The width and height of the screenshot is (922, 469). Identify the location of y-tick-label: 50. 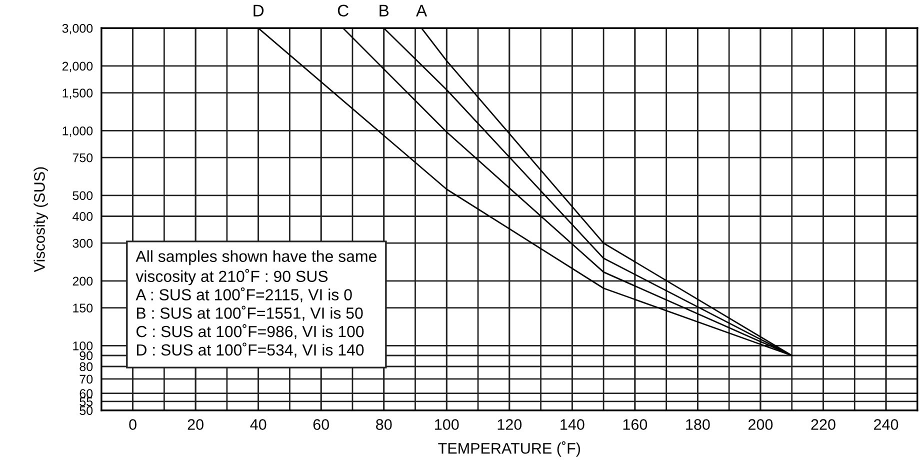
(86, 411).